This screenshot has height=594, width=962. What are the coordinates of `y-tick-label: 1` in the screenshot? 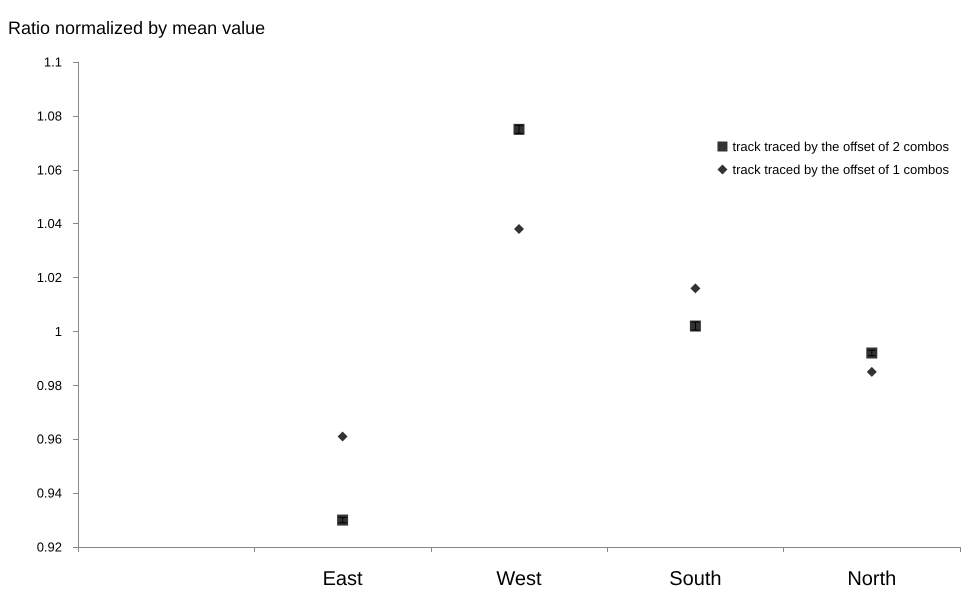 It's located at (58, 331).